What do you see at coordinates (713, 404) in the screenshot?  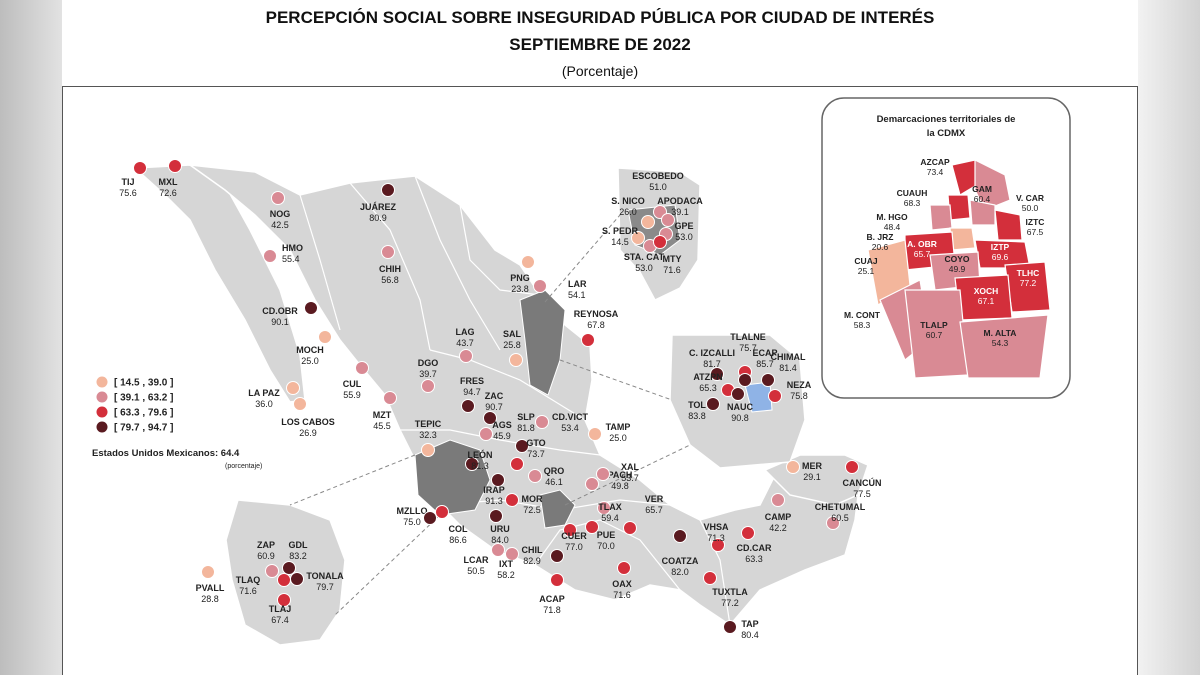 I see `marker-tol` at bounding box center [713, 404].